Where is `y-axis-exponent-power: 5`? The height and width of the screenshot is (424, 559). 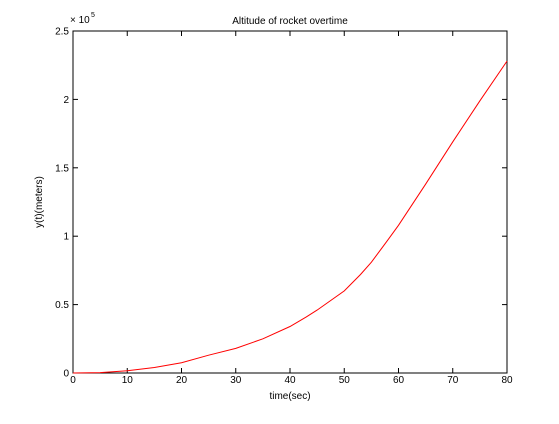
y-axis-exponent-power: 5 is located at coordinates (93, 15).